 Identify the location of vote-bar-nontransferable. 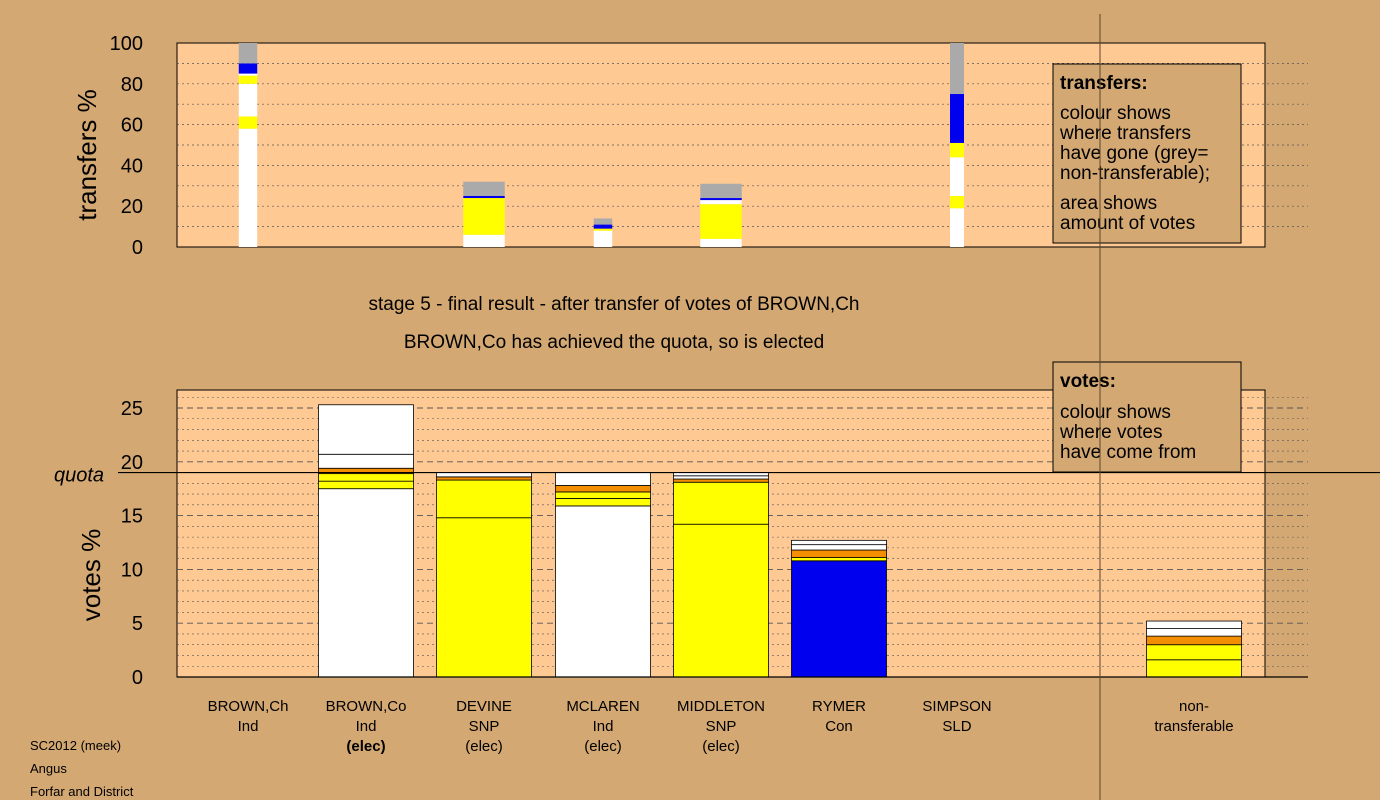
(1194, 649).